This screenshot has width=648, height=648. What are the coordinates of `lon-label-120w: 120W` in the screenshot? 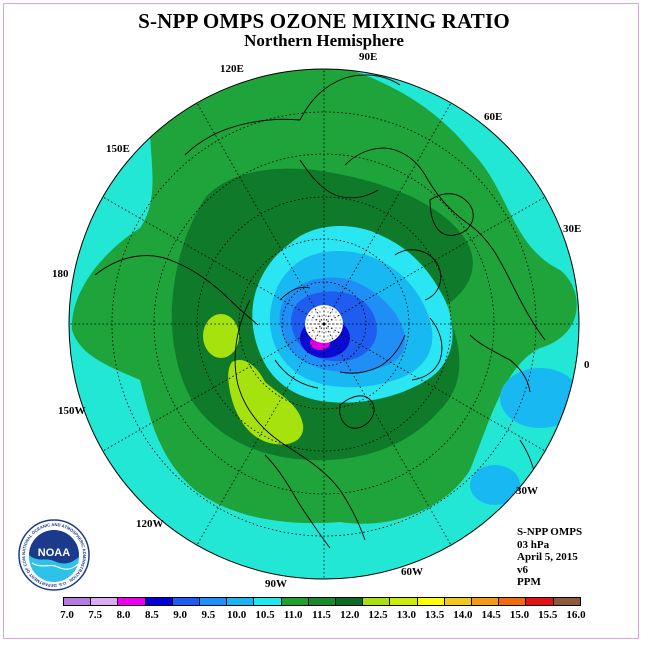 It's located at (150, 524).